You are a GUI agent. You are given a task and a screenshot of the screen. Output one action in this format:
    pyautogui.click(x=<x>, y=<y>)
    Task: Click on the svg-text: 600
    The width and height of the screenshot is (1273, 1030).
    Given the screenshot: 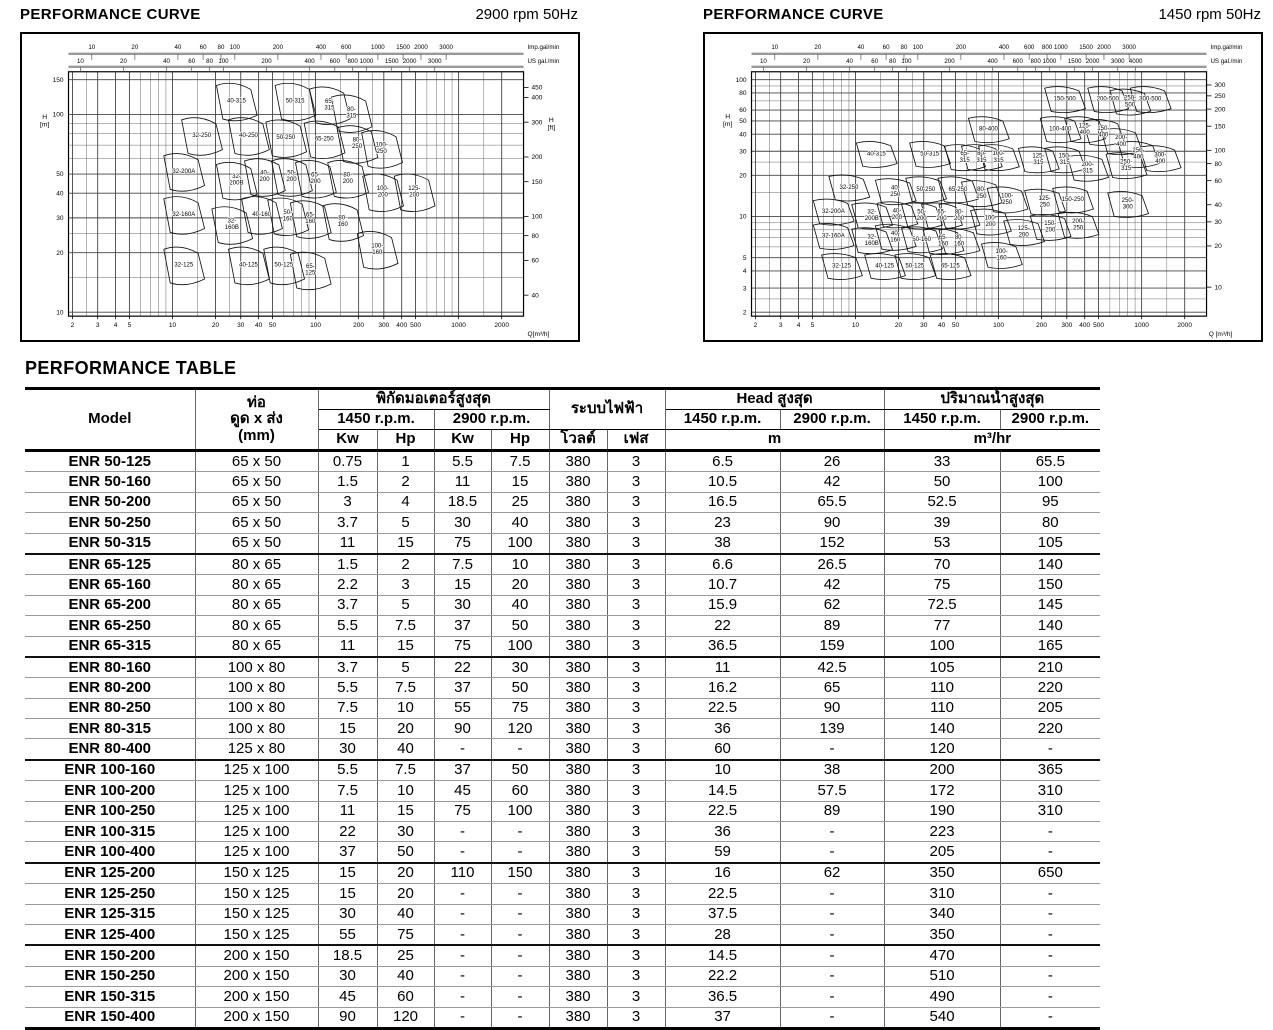 What is the action you would take?
    pyautogui.click(x=346, y=47)
    